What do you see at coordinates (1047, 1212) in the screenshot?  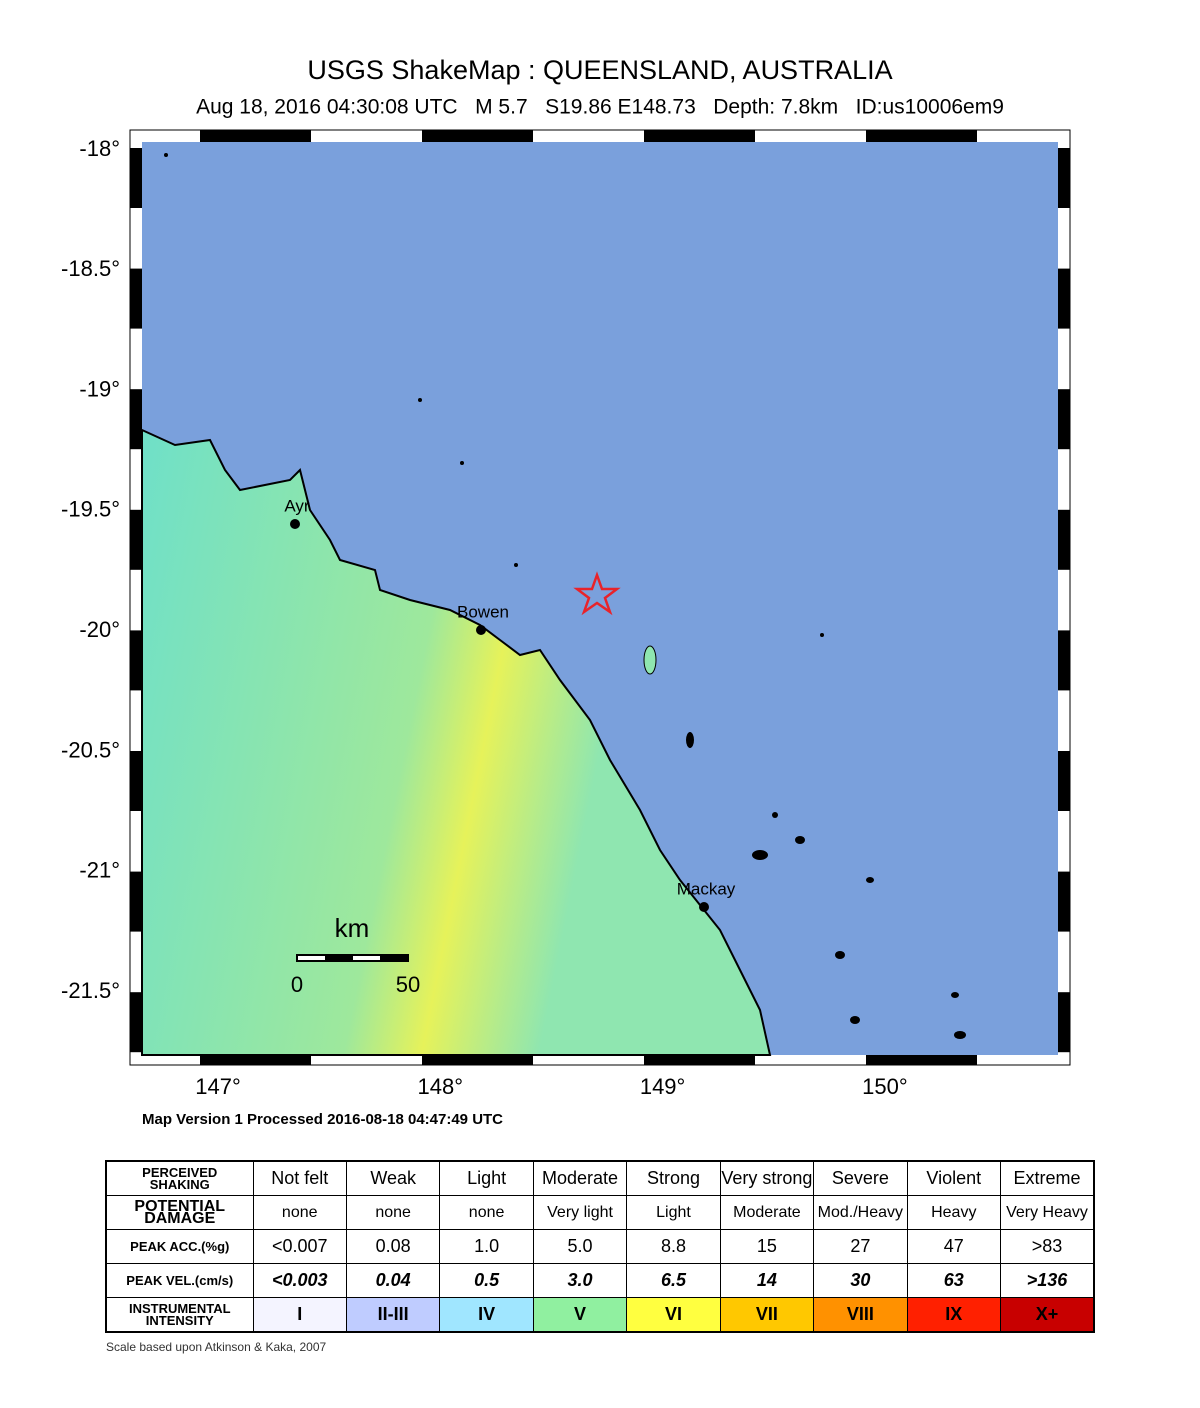 I see `legend-cell: Very Heavy` at bounding box center [1047, 1212].